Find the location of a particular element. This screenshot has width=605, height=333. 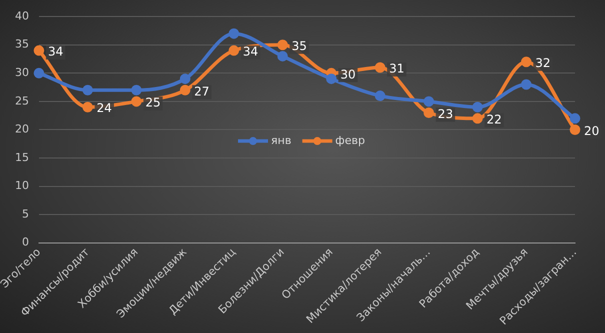

y-tick-label: 20 is located at coordinates (21, 129).